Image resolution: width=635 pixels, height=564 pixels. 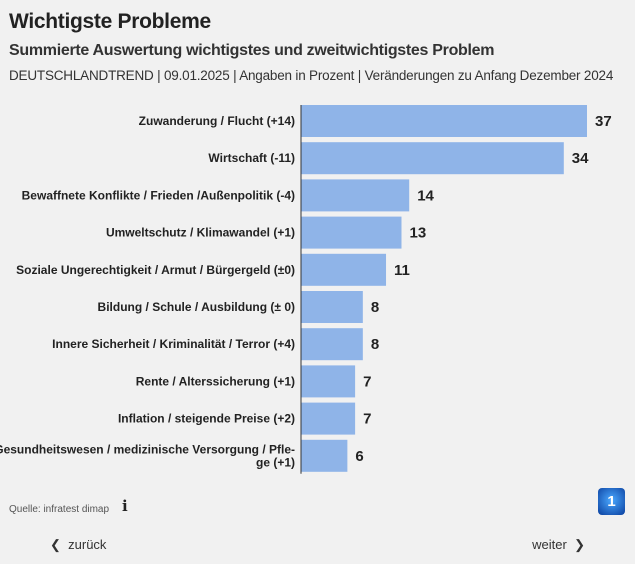 I want to click on chevron-right-icon: ❯, so click(x=579, y=544).